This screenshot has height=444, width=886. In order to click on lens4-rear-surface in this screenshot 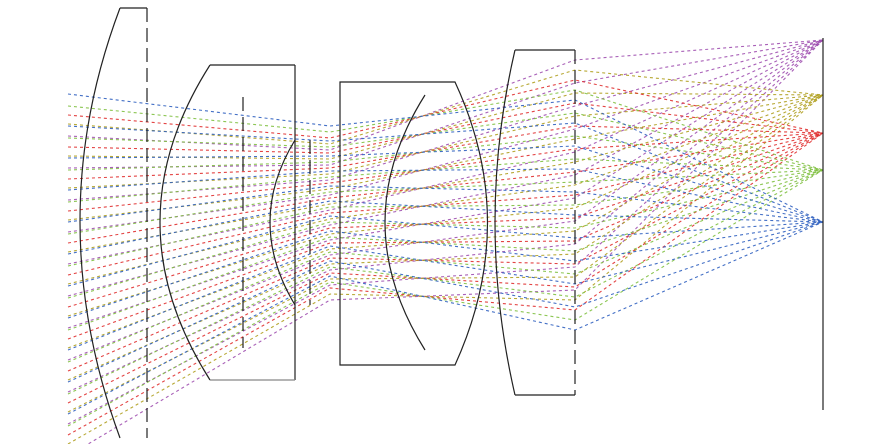, I will do `click(457, 223)`.